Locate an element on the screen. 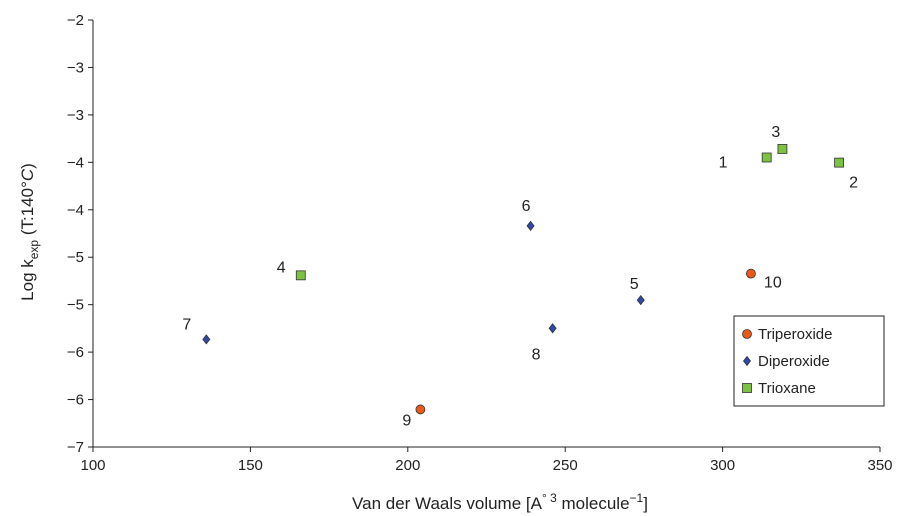  x-axis-title: Van der Waals volume [A° 3 molecule−1] is located at coordinates (500, 502).